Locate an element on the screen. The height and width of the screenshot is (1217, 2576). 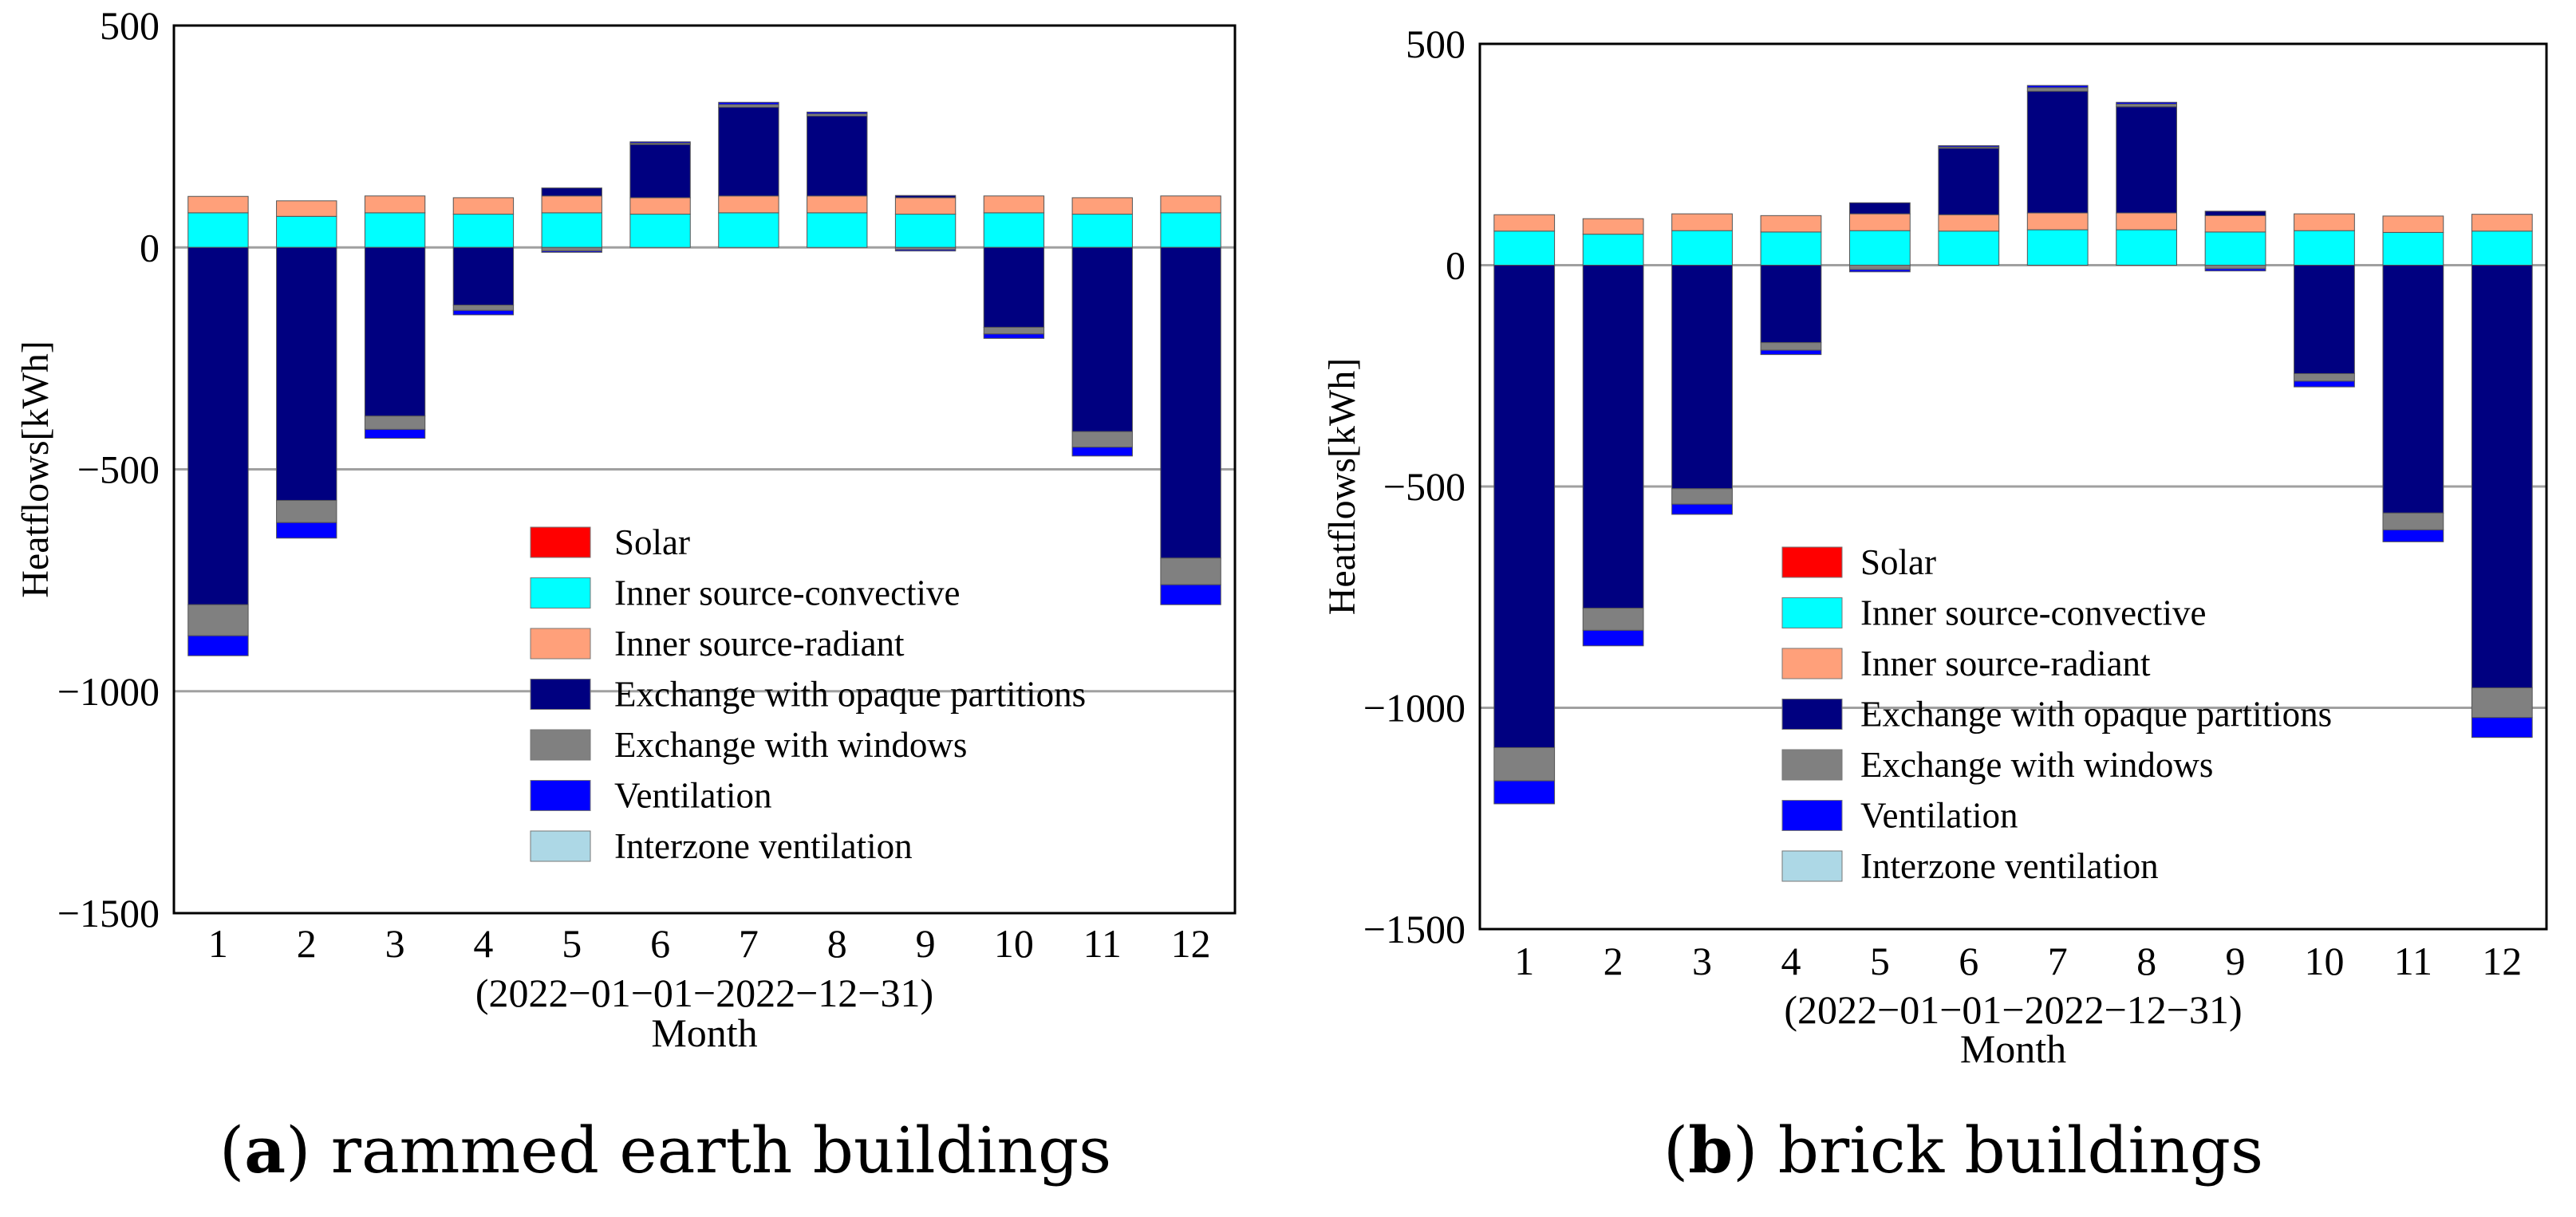
x-tick-label-9: 9 is located at coordinates (2236, 961).